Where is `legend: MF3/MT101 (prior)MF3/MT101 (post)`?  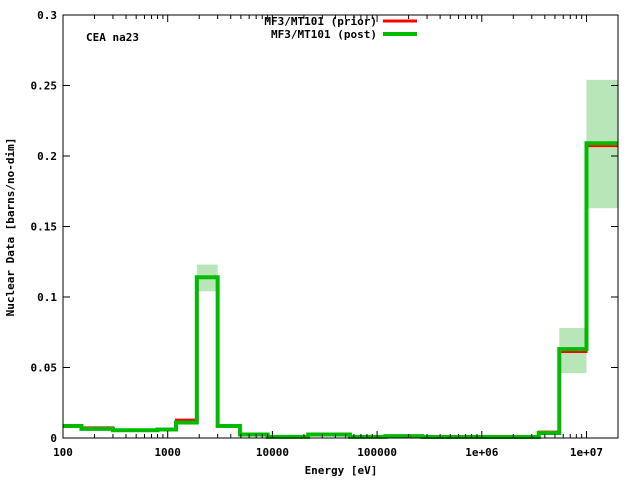 legend: MF3/MT101 (prior)MF3/MT101 (post) is located at coordinates (340, 28).